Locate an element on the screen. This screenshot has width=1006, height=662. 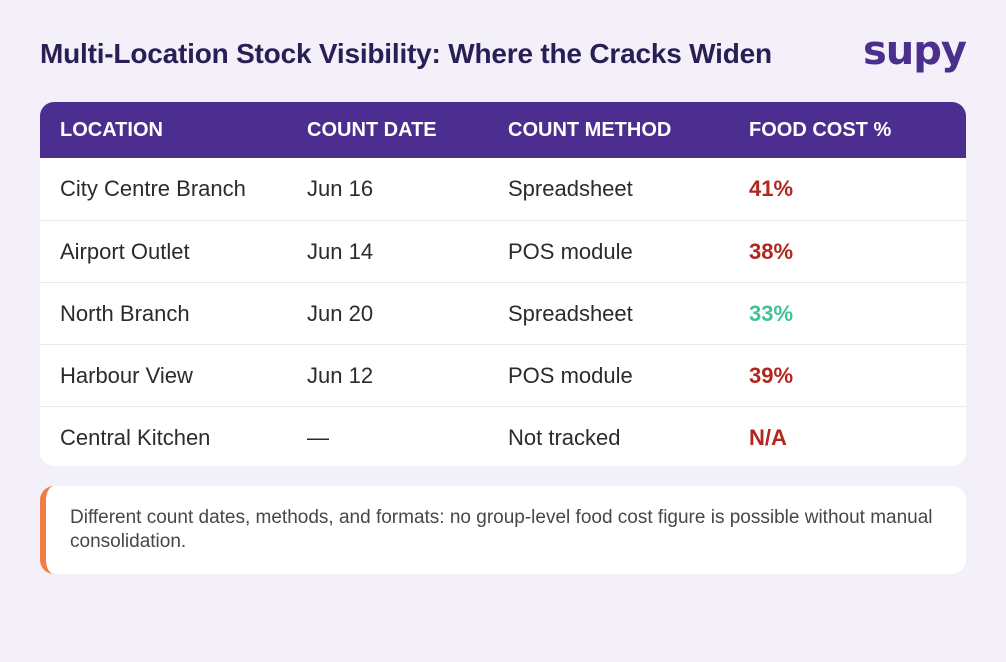
cell-food-cost: 39% is located at coordinates (771, 375).